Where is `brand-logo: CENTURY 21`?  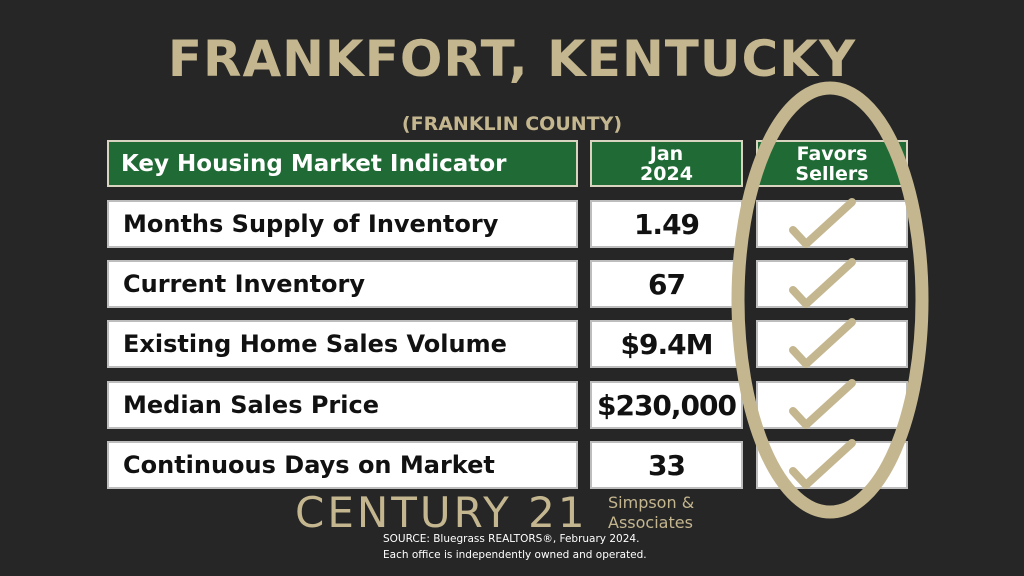 brand-logo: CENTURY 21 is located at coordinates (441, 512).